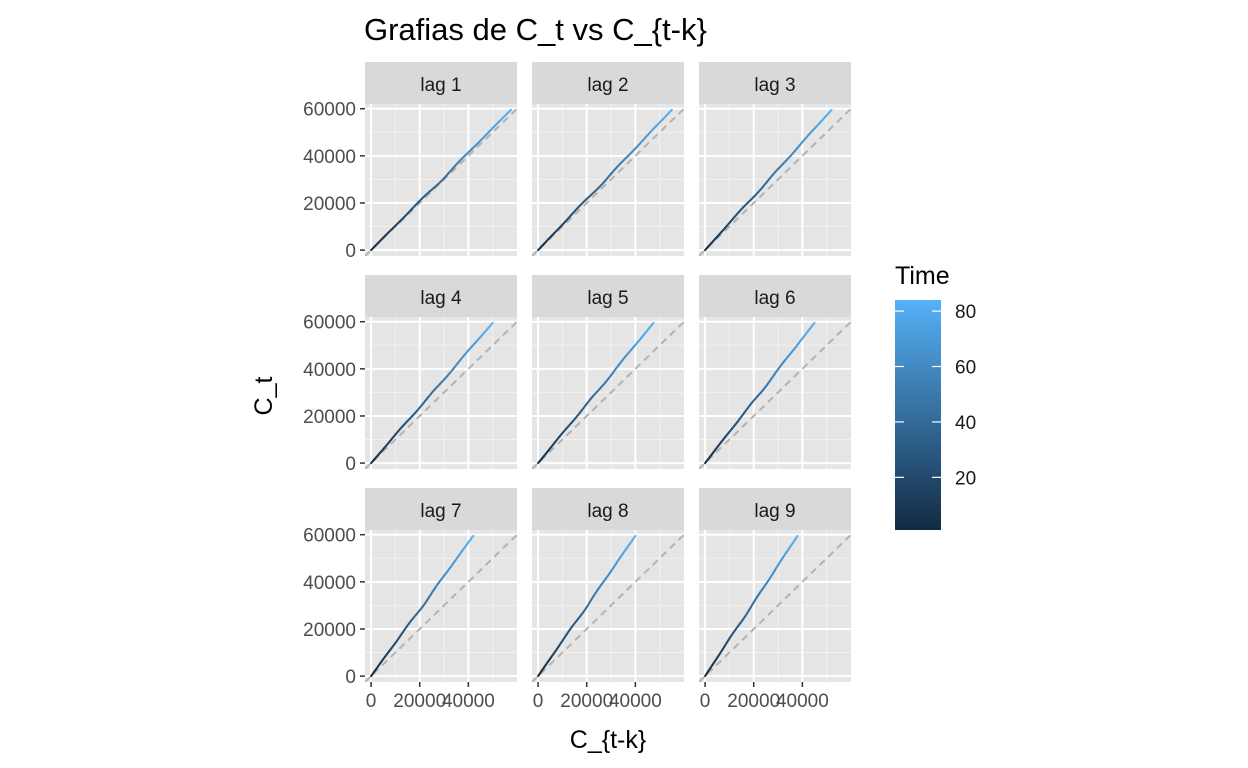 This screenshot has height=768, width=1248. Describe the element at coordinates (264, 395) in the screenshot. I see `y-axis-title: C_t` at that location.